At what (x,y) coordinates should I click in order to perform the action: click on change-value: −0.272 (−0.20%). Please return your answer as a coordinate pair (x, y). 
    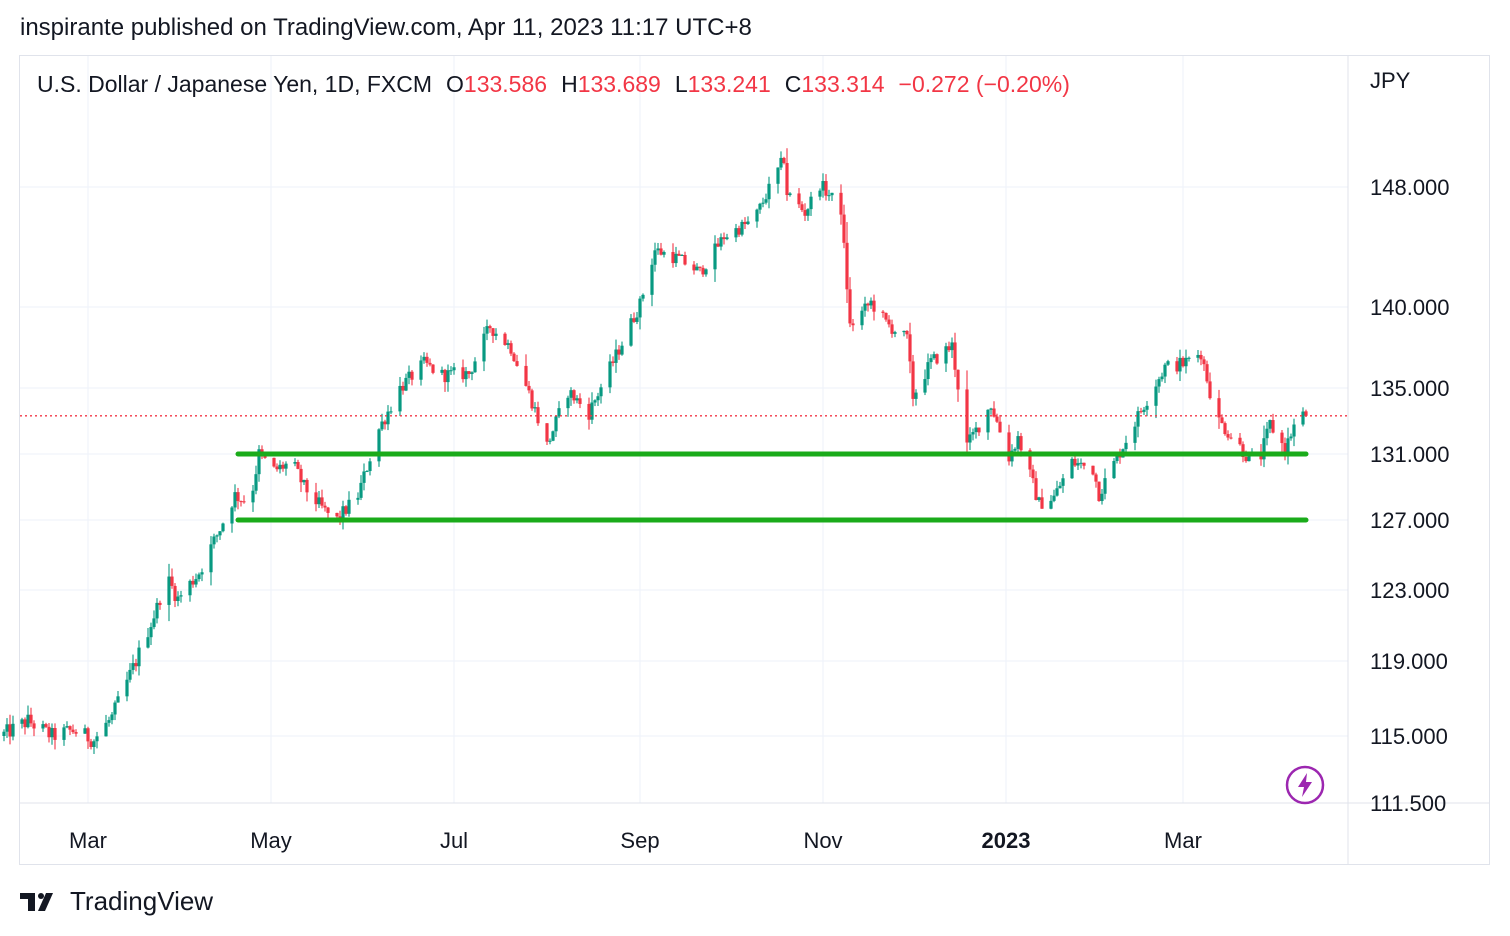
    Looking at the image, I should click on (984, 84).